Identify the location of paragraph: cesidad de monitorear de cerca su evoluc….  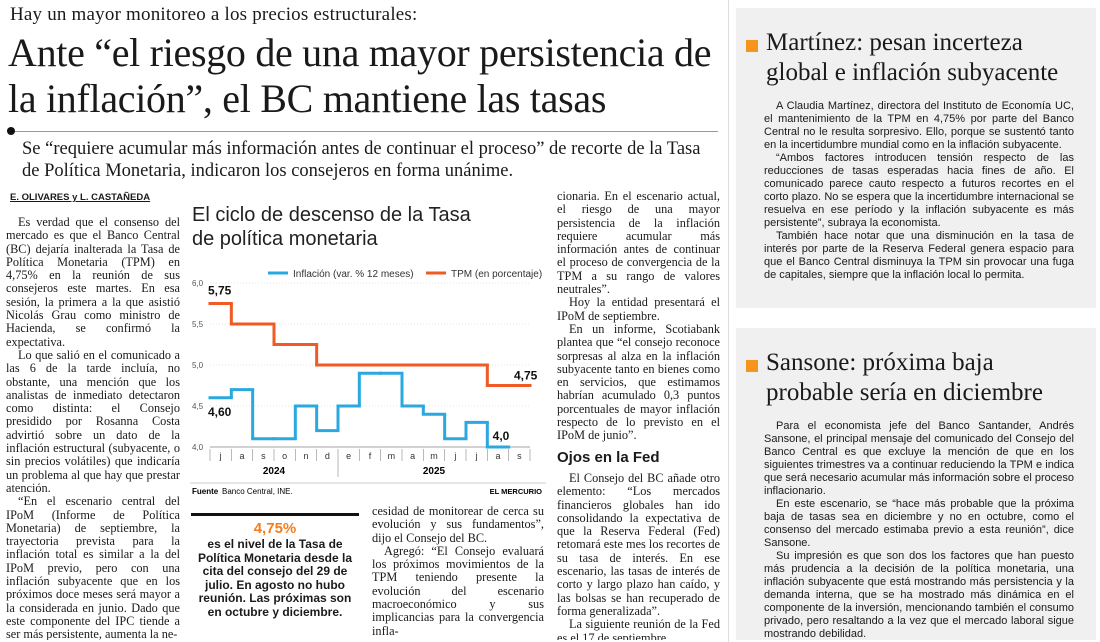
(458, 525).